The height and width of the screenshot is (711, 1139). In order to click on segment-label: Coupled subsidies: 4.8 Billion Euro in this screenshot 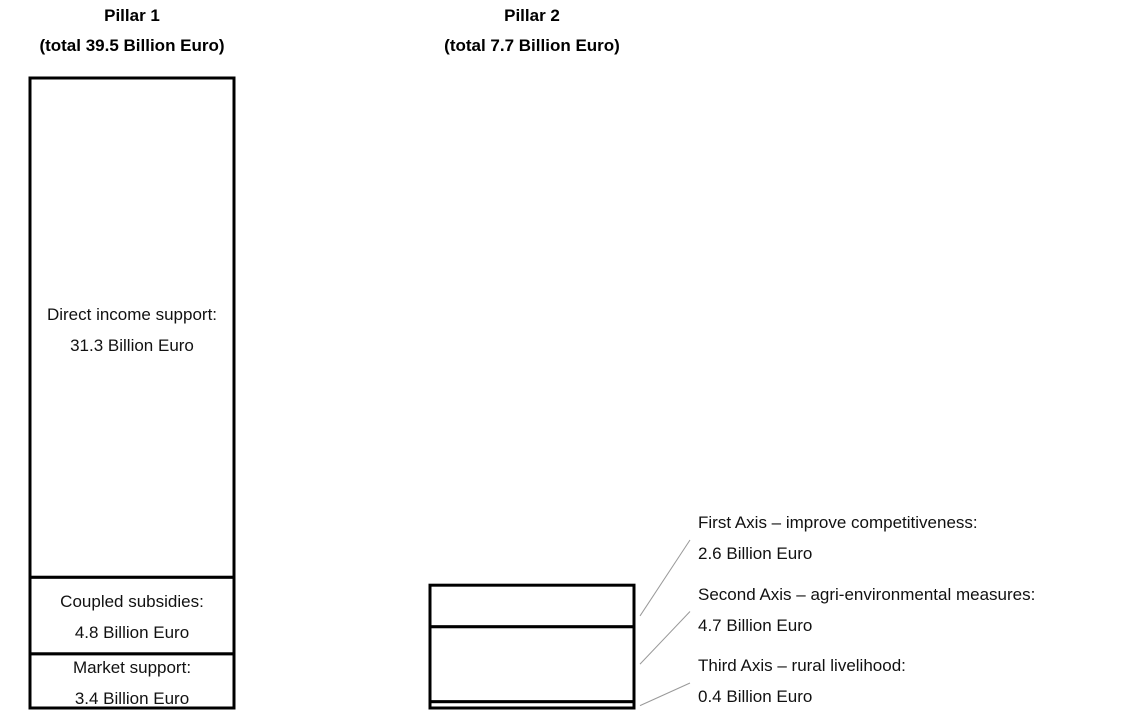, I will do `click(132, 617)`.